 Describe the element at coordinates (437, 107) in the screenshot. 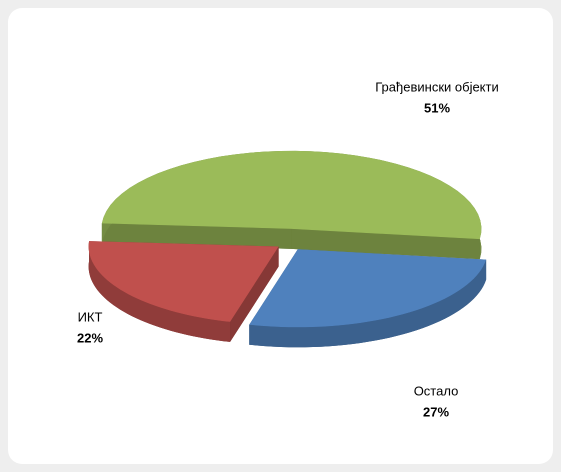

I see `value-label: 51%` at that location.